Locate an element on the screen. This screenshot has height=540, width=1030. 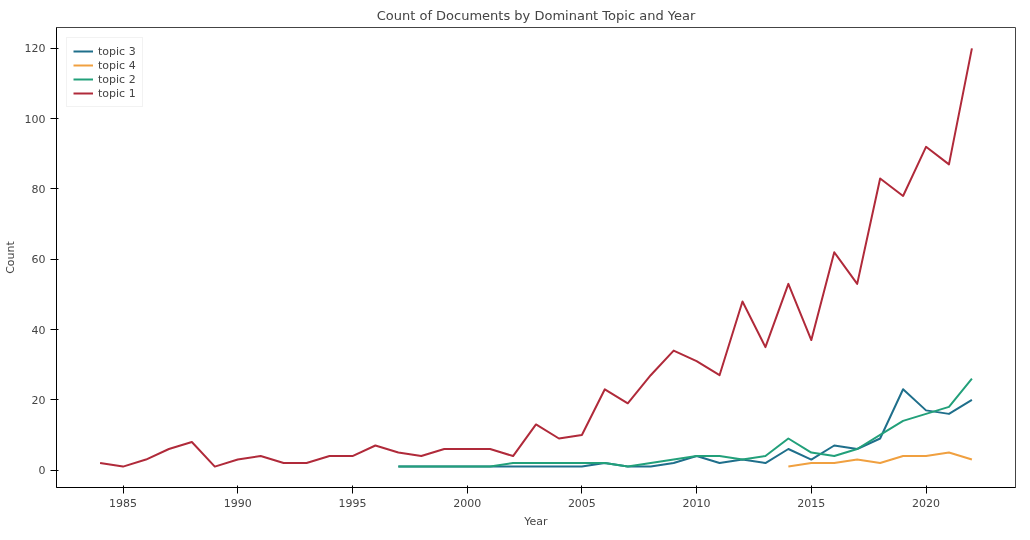
y-tick-label: 80 is located at coordinates (38, 189).